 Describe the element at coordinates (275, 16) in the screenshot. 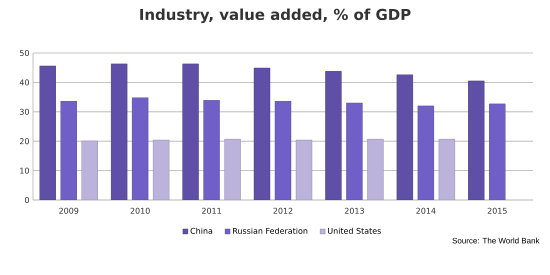

I see `chart-title: Industry, value added, % of GDP` at that location.